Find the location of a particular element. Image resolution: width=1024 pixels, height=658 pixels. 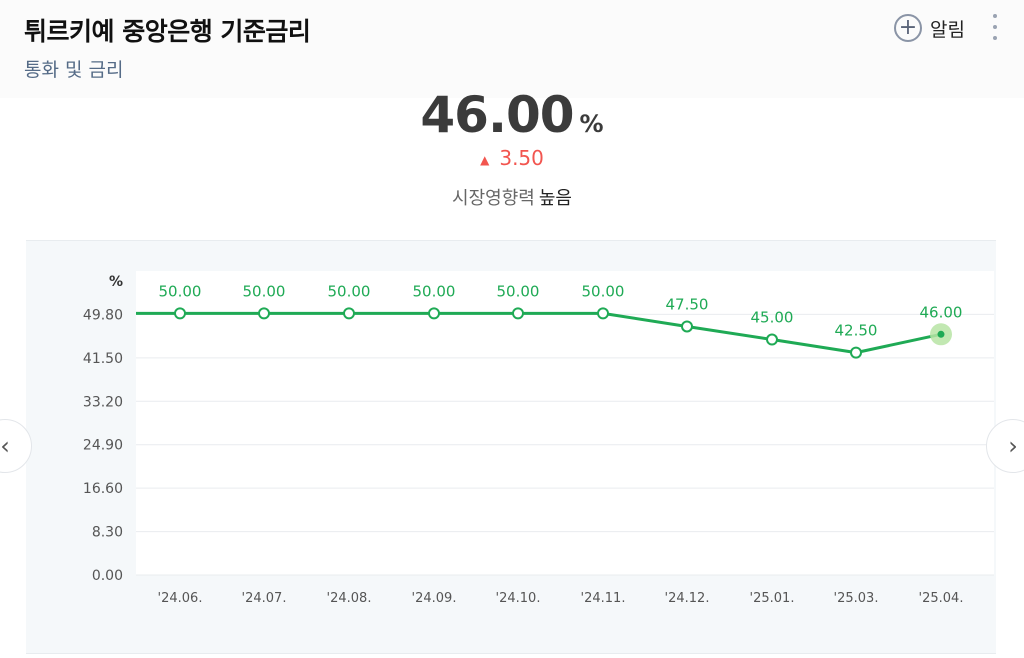

market-impact: 시장영향력 높음 is located at coordinates (512, 197).